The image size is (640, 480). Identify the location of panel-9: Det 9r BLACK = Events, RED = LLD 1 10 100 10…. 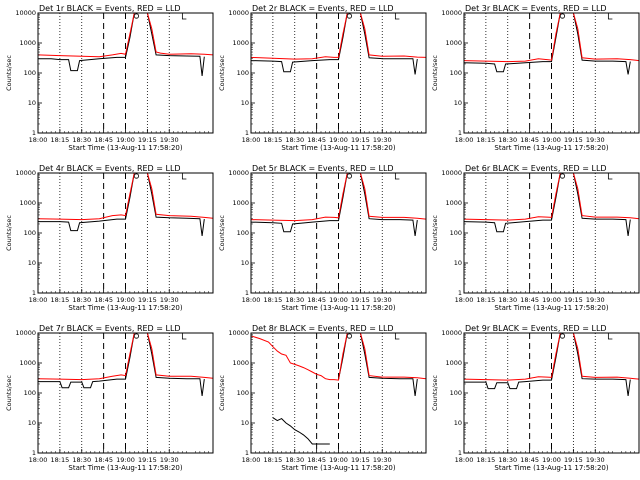
(535, 398).